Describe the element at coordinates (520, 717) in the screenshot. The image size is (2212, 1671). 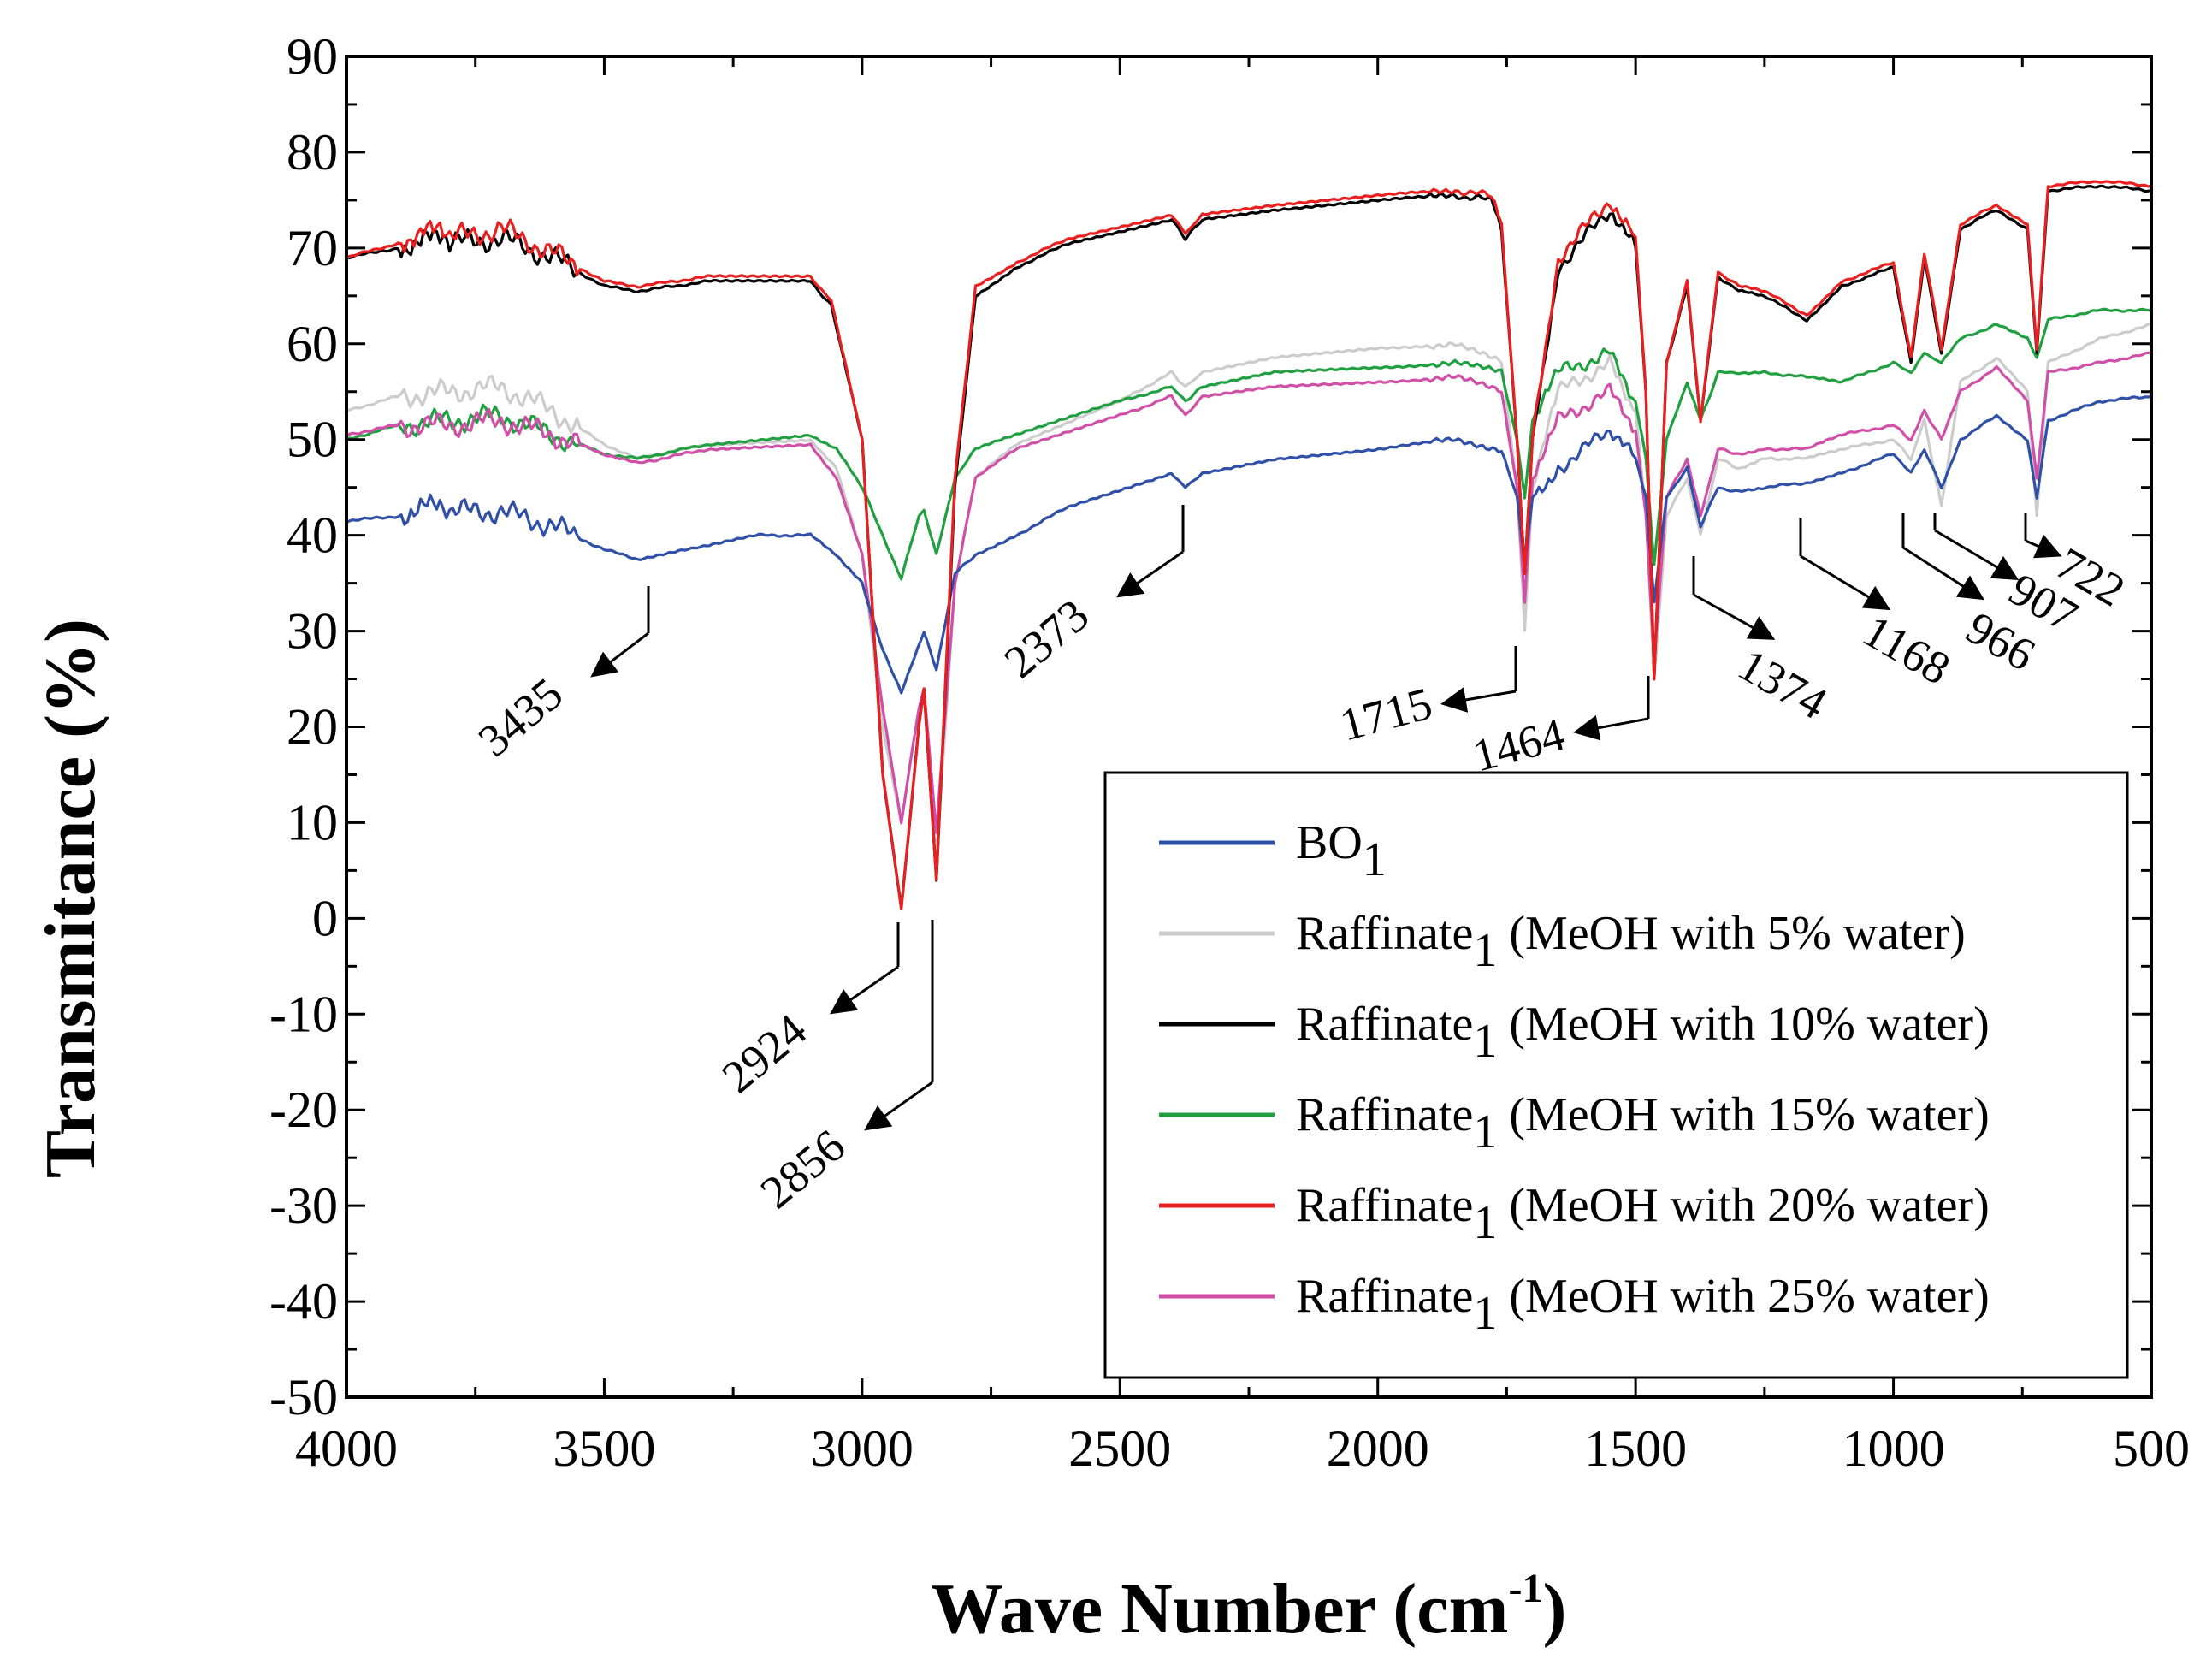
I see `annotation-label: 3435` at that location.